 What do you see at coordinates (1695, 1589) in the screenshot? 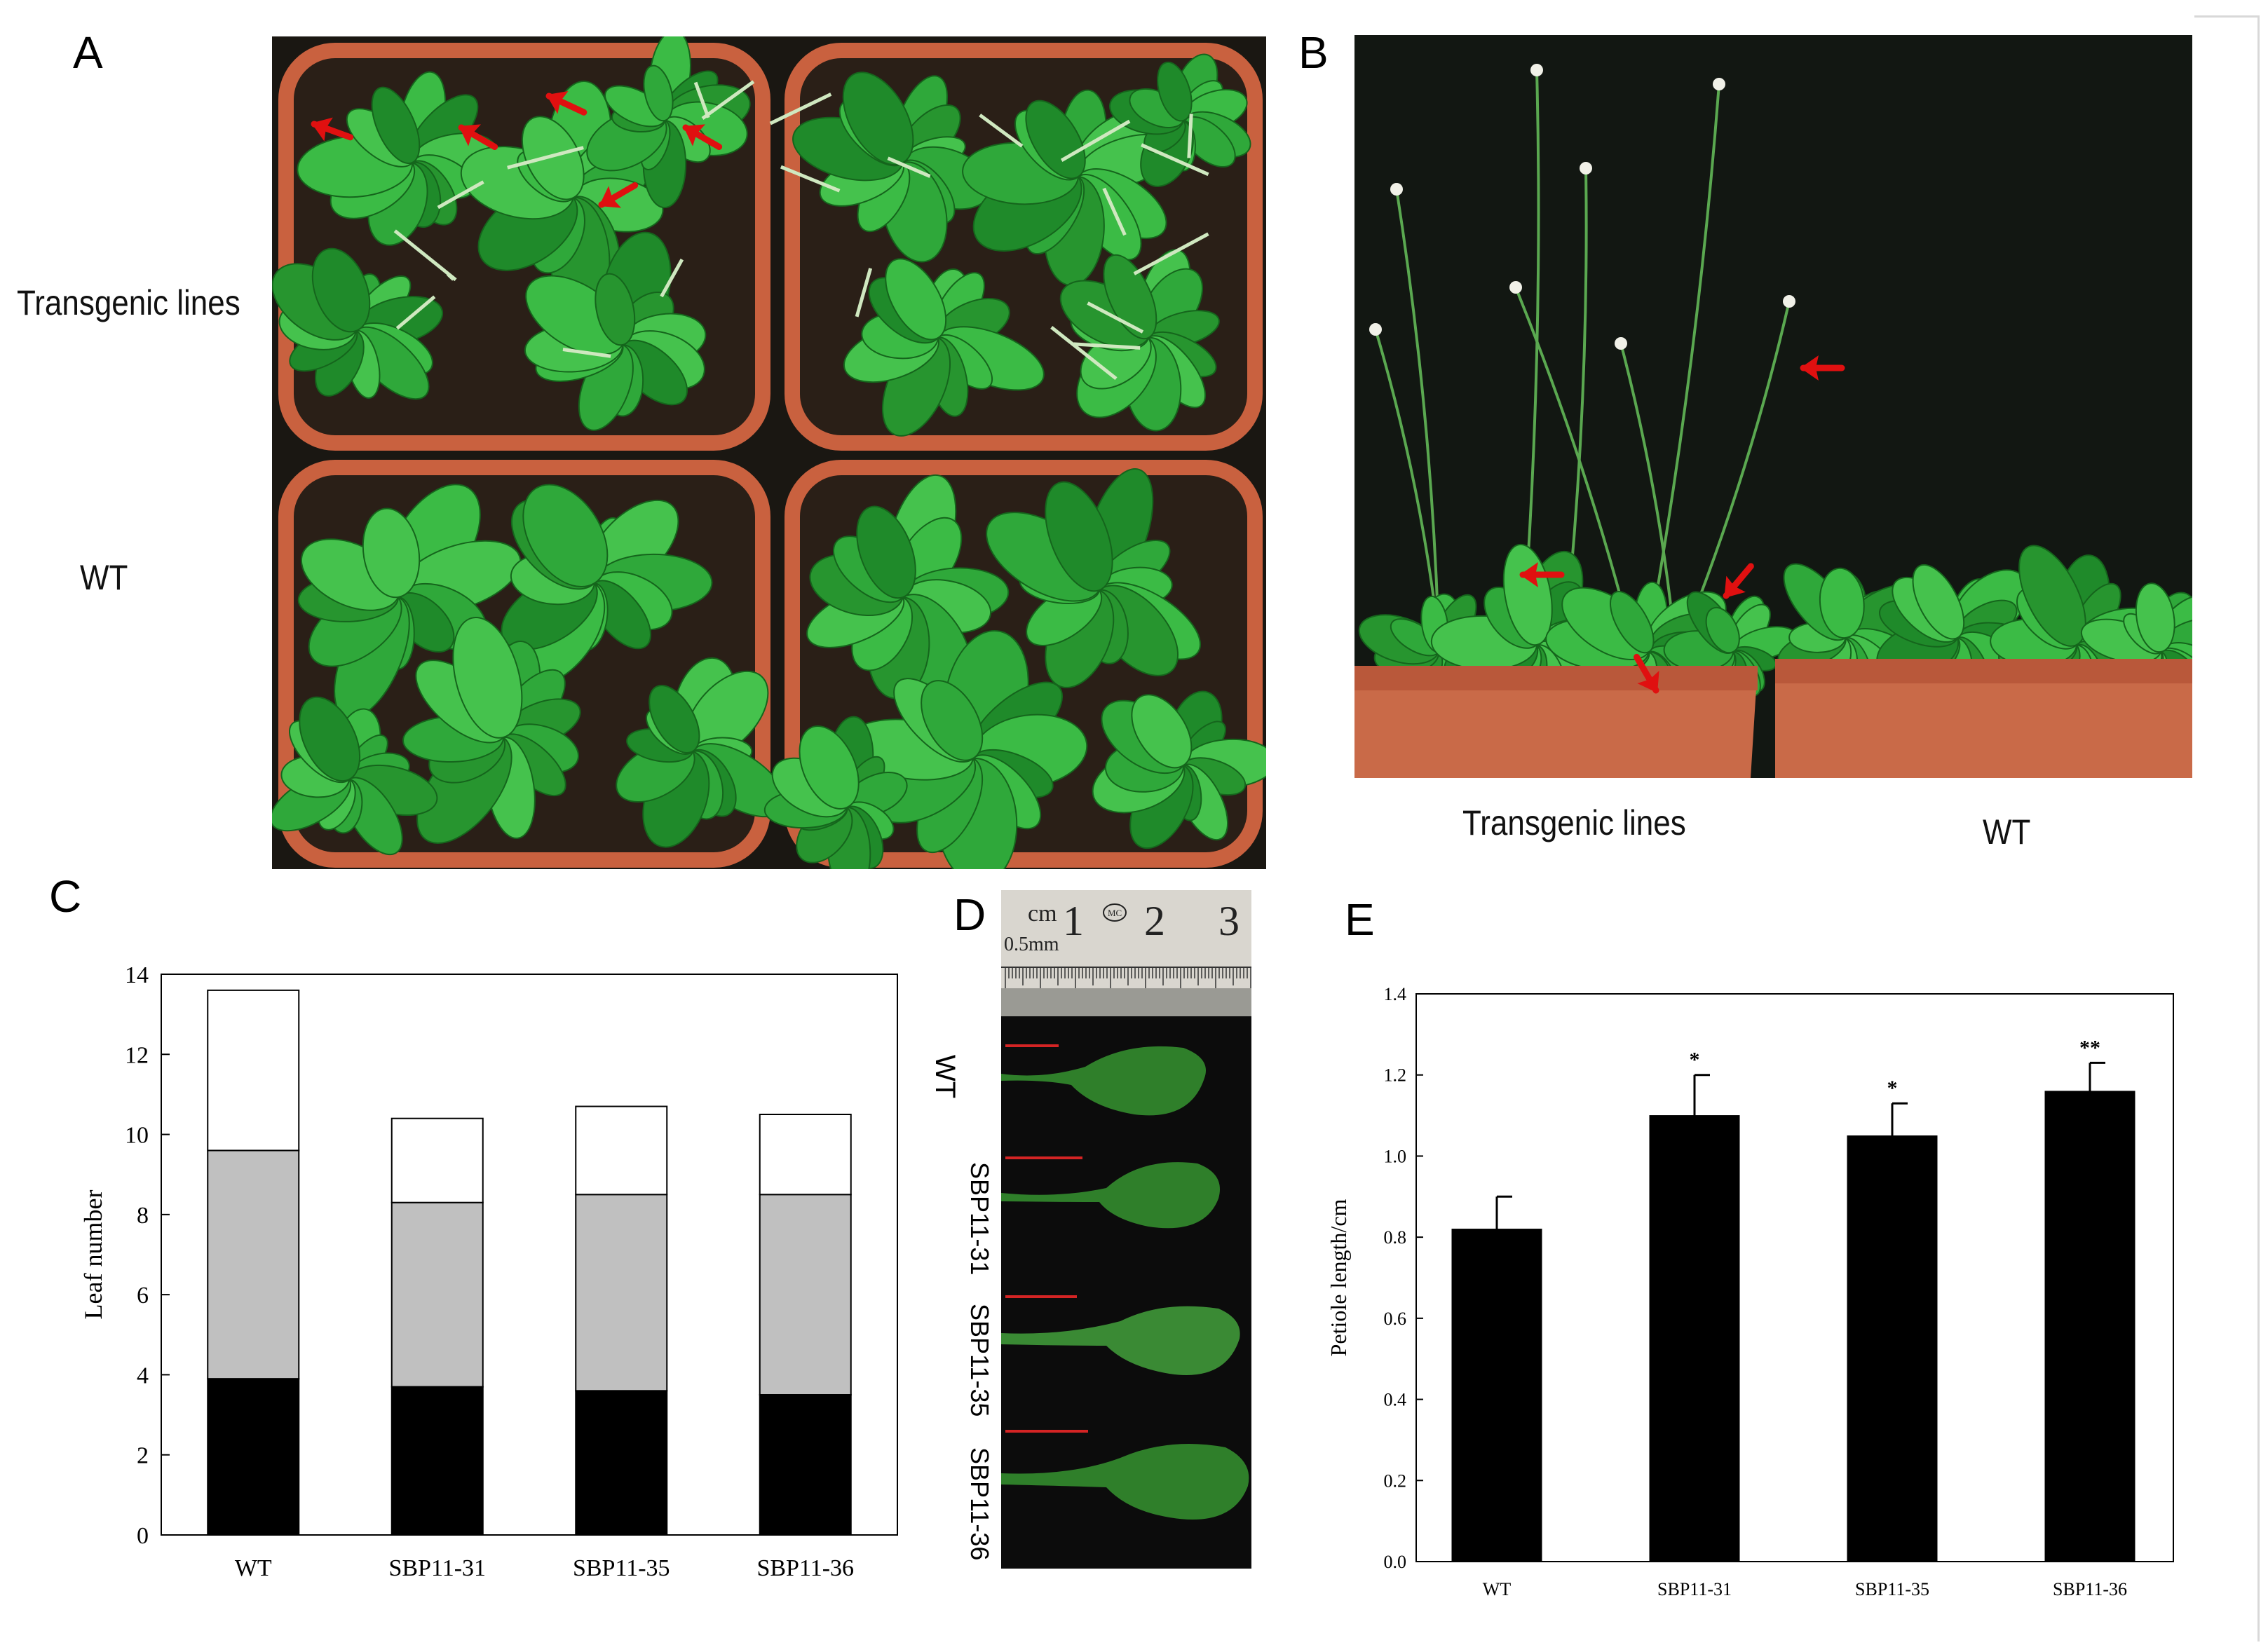
I see `chart-e-xtick-label: SBP11-31` at bounding box center [1695, 1589].